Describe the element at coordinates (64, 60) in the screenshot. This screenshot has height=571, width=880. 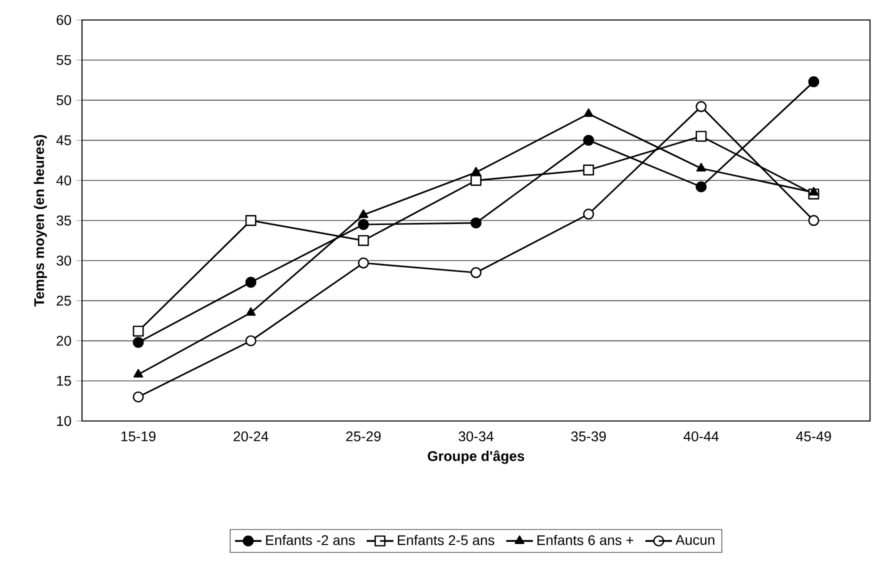
I see `y-tick-label: 55` at that location.